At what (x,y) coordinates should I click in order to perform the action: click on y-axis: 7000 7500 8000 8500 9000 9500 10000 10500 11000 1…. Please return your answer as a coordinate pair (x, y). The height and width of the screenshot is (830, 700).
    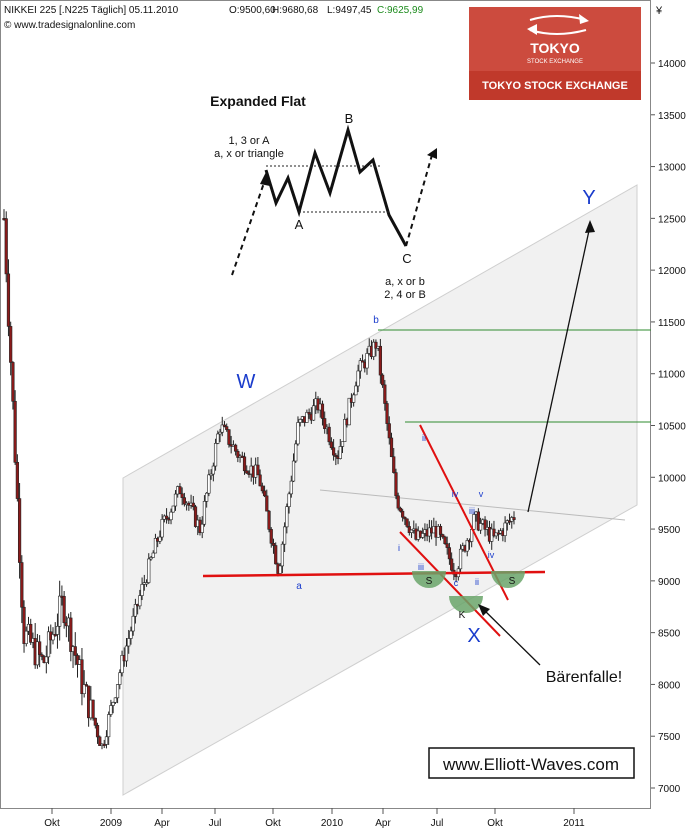
    Looking at the image, I should click on (668, 427).